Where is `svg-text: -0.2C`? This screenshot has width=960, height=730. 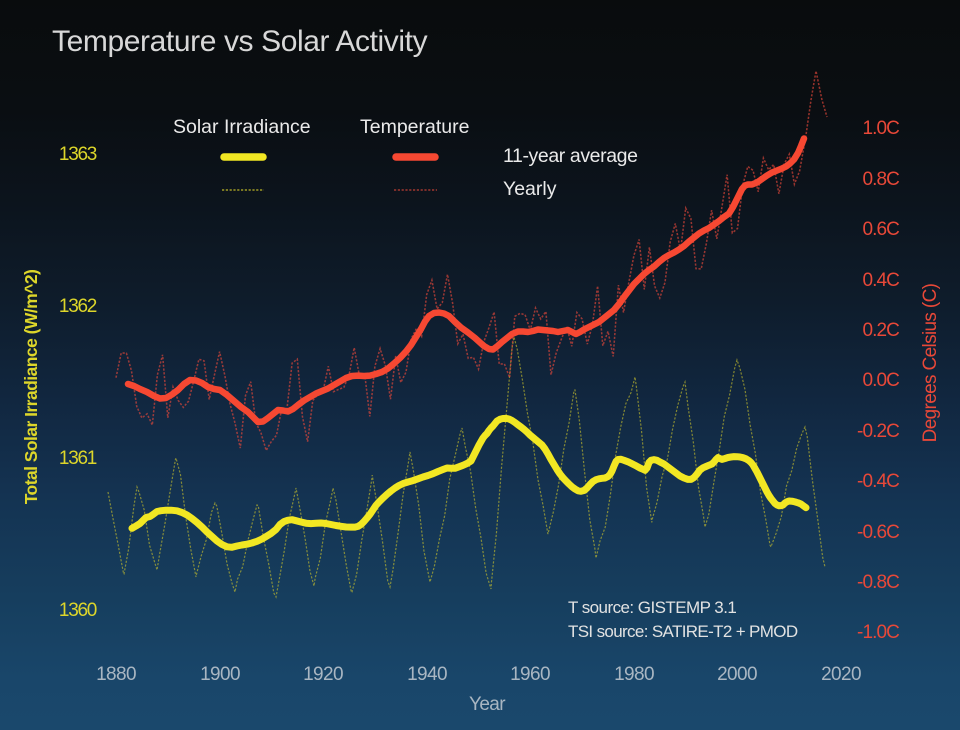 svg-text: -0.2C is located at coordinates (878, 431).